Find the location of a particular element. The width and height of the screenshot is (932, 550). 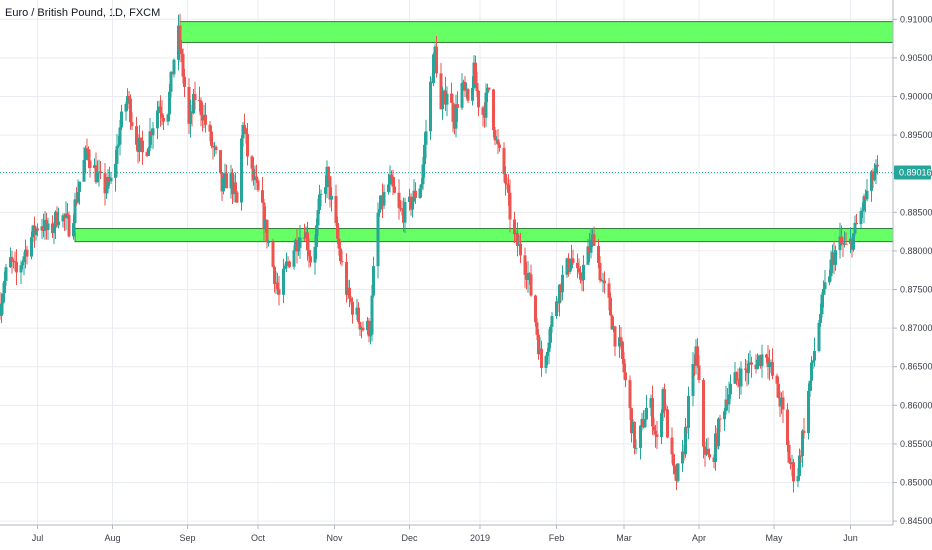

y-tick-label: 0.90000 is located at coordinates (916, 97).